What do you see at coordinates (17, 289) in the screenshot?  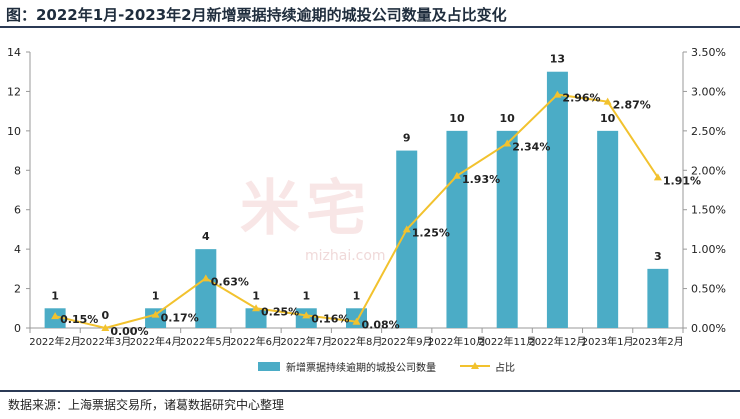 I see `y-left-tick-label: 2` at bounding box center [17, 289].